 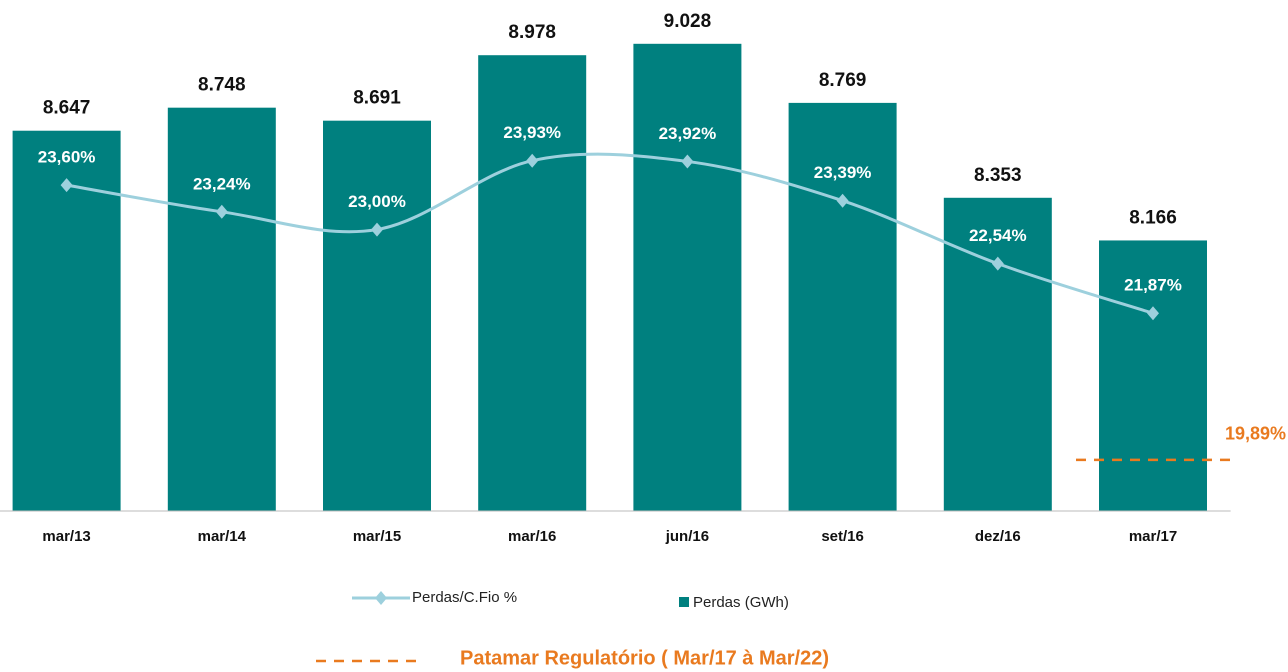 What do you see at coordinates (998, 175) in the screenshot?
I see `bar-value-label: 8.353` at bounding box center [998, 175].